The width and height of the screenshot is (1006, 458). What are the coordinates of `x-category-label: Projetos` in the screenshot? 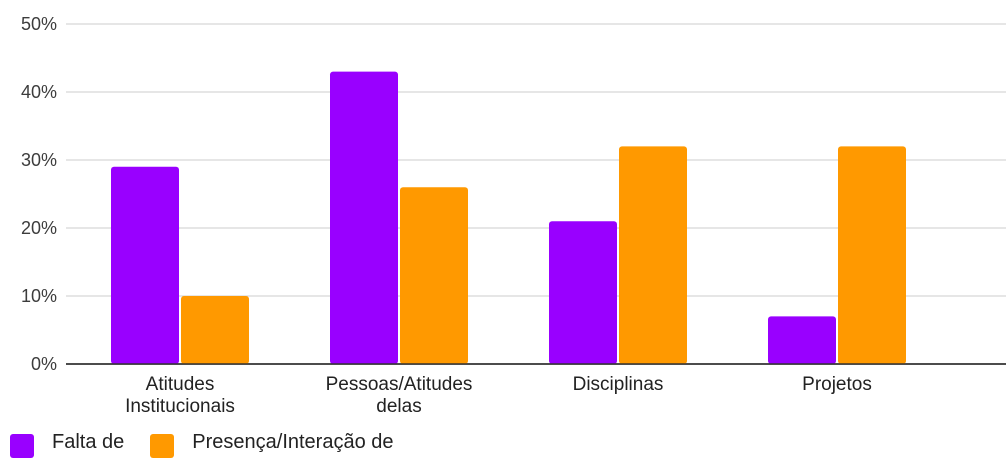 It's located at (837, 384).